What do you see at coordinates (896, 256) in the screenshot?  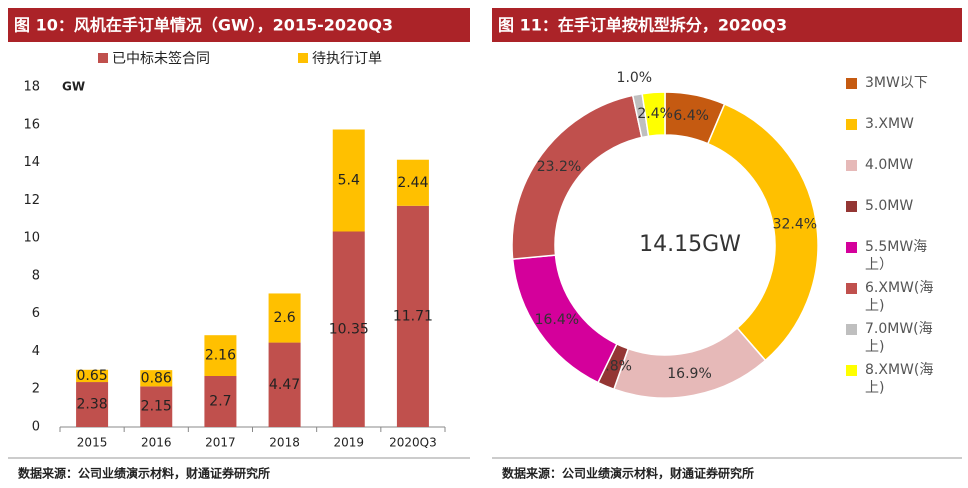 I see `legend-label: 5.5MW海上）` at bounding box center [896, 256].